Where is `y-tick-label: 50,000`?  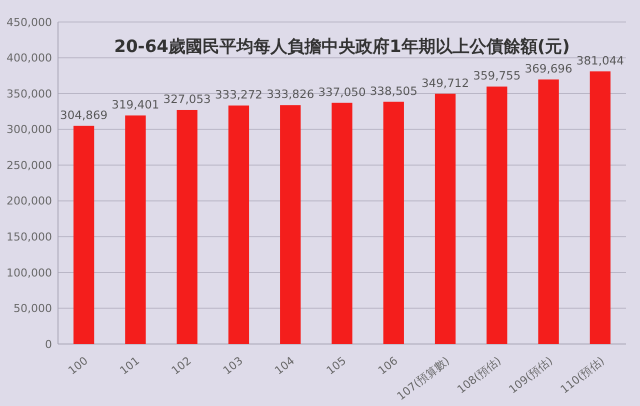
y-tick-label: 50,000 is located at coordinates (33, 309).